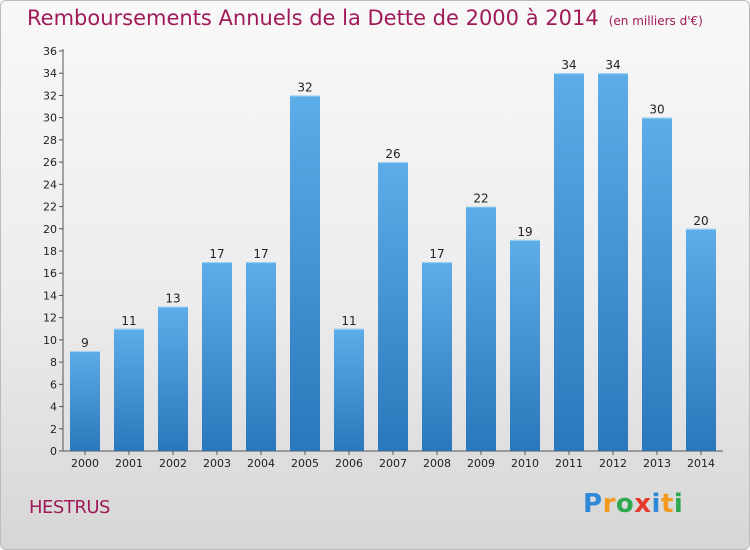  I want to click on x-tick-label: 2011, so click(569, 463).